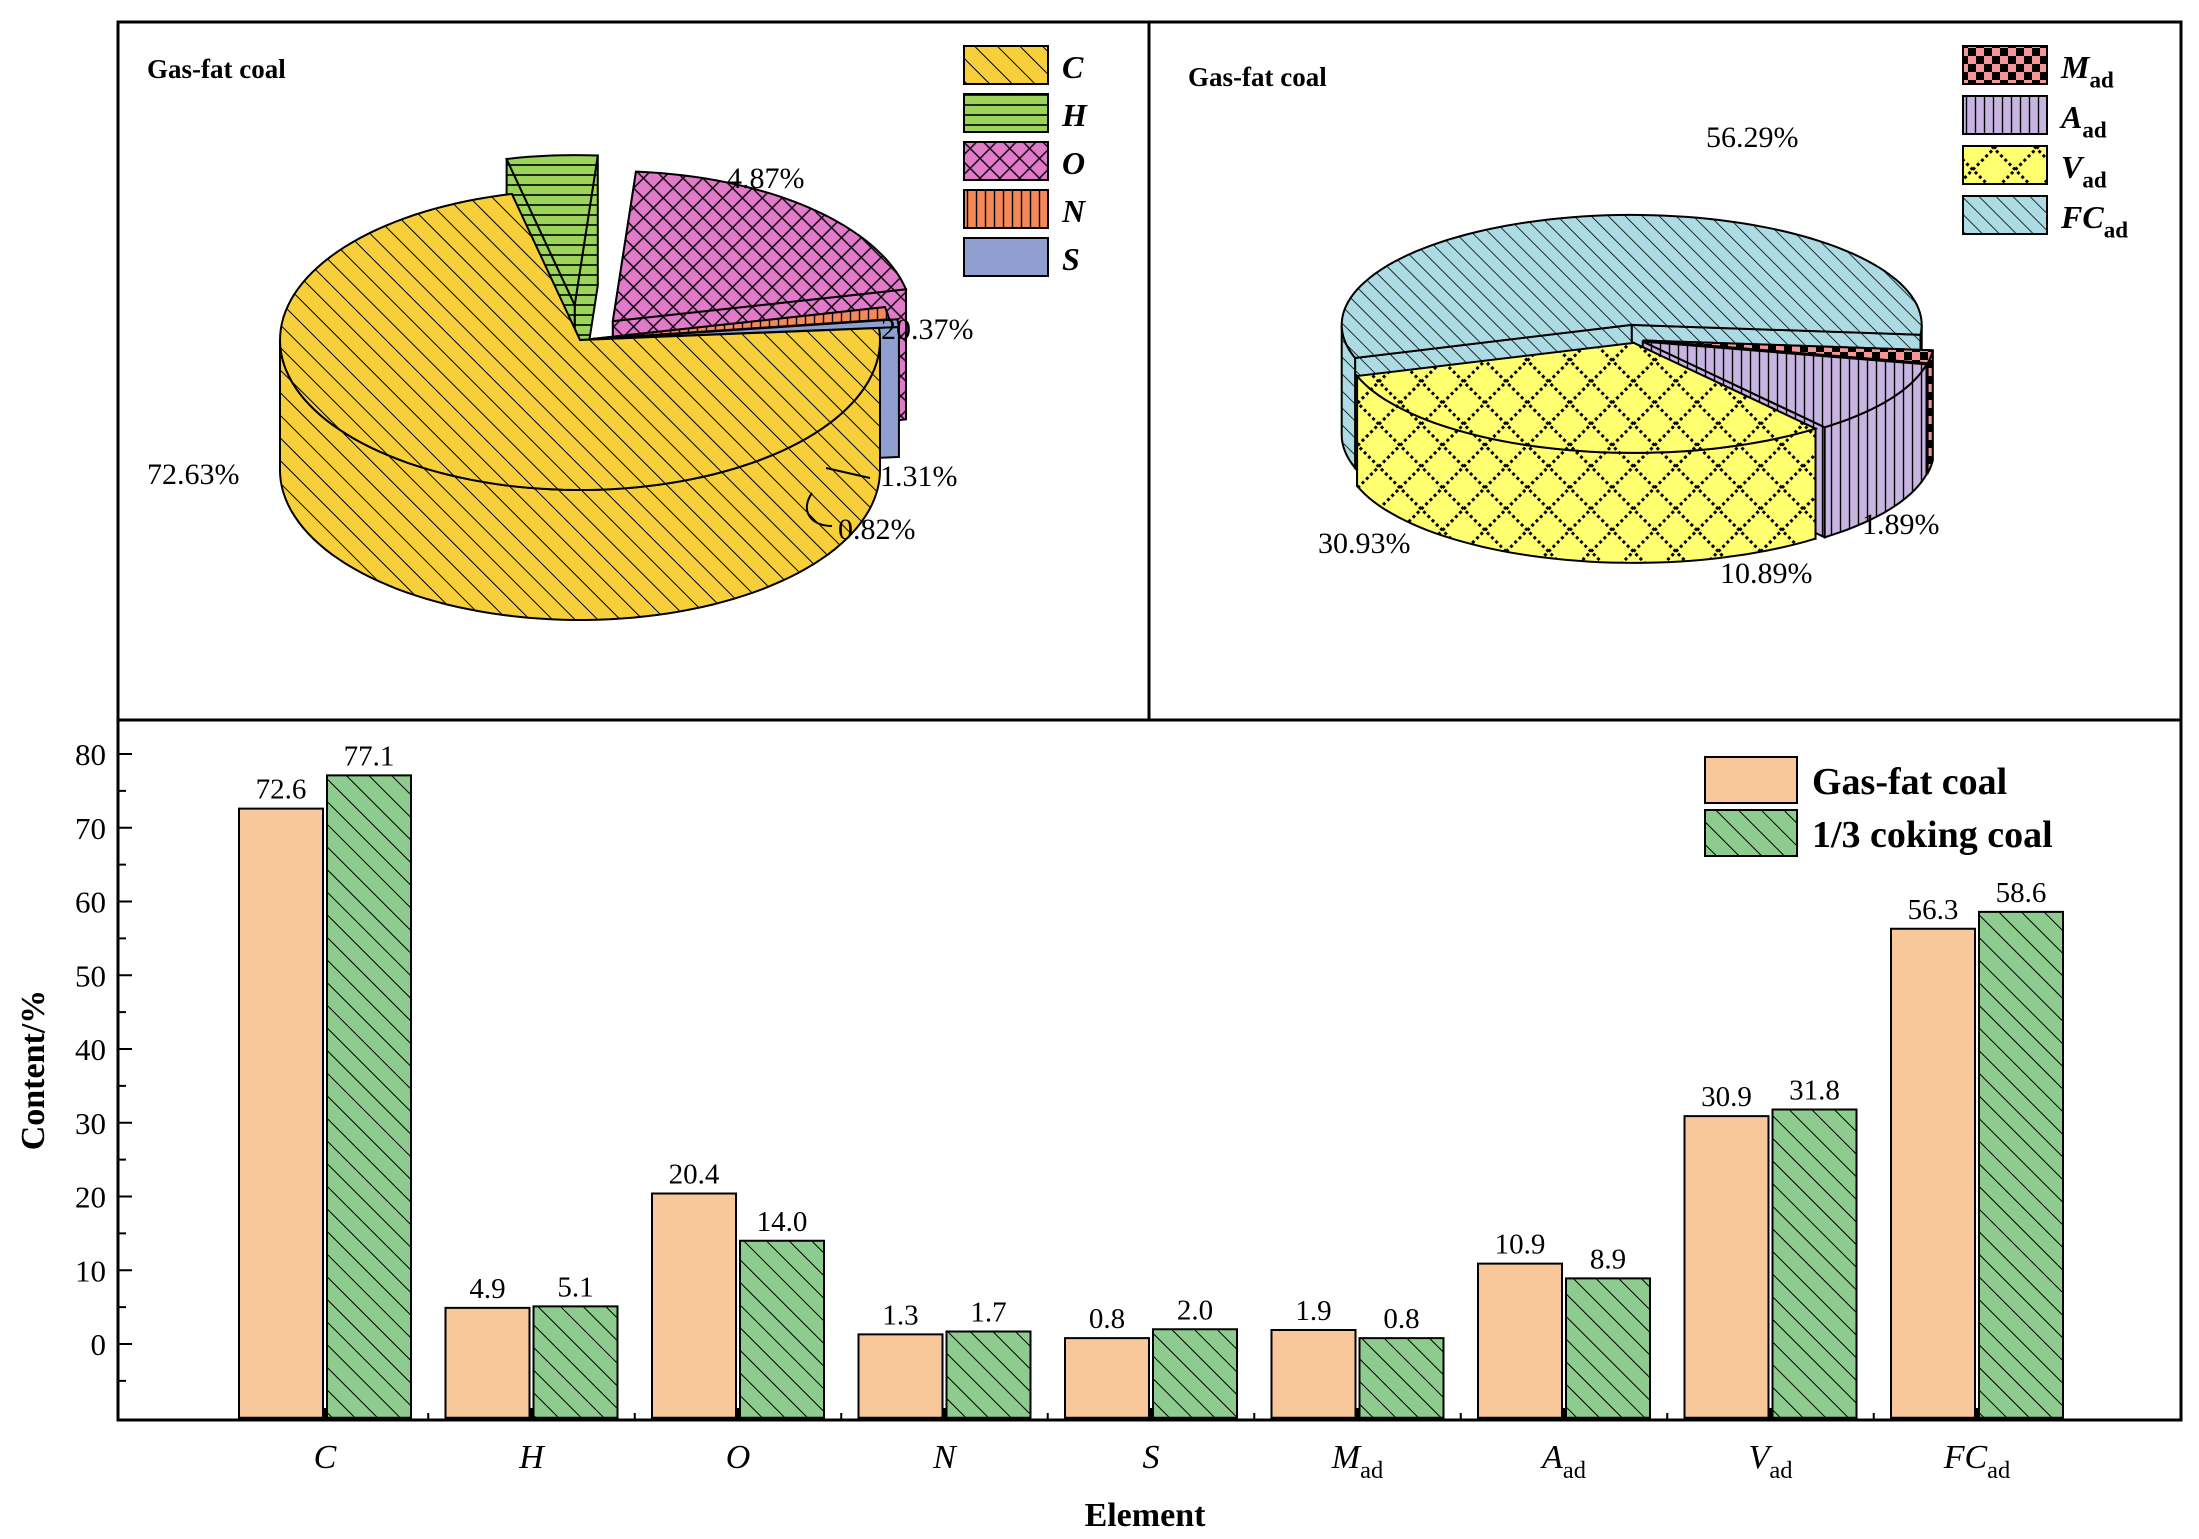 Image resolution: width=2199 pixels, height=1539 pixels. Describe the element at coordinates (1006, 113) in the screenshot. I see `legend-swatch-H` at that location.